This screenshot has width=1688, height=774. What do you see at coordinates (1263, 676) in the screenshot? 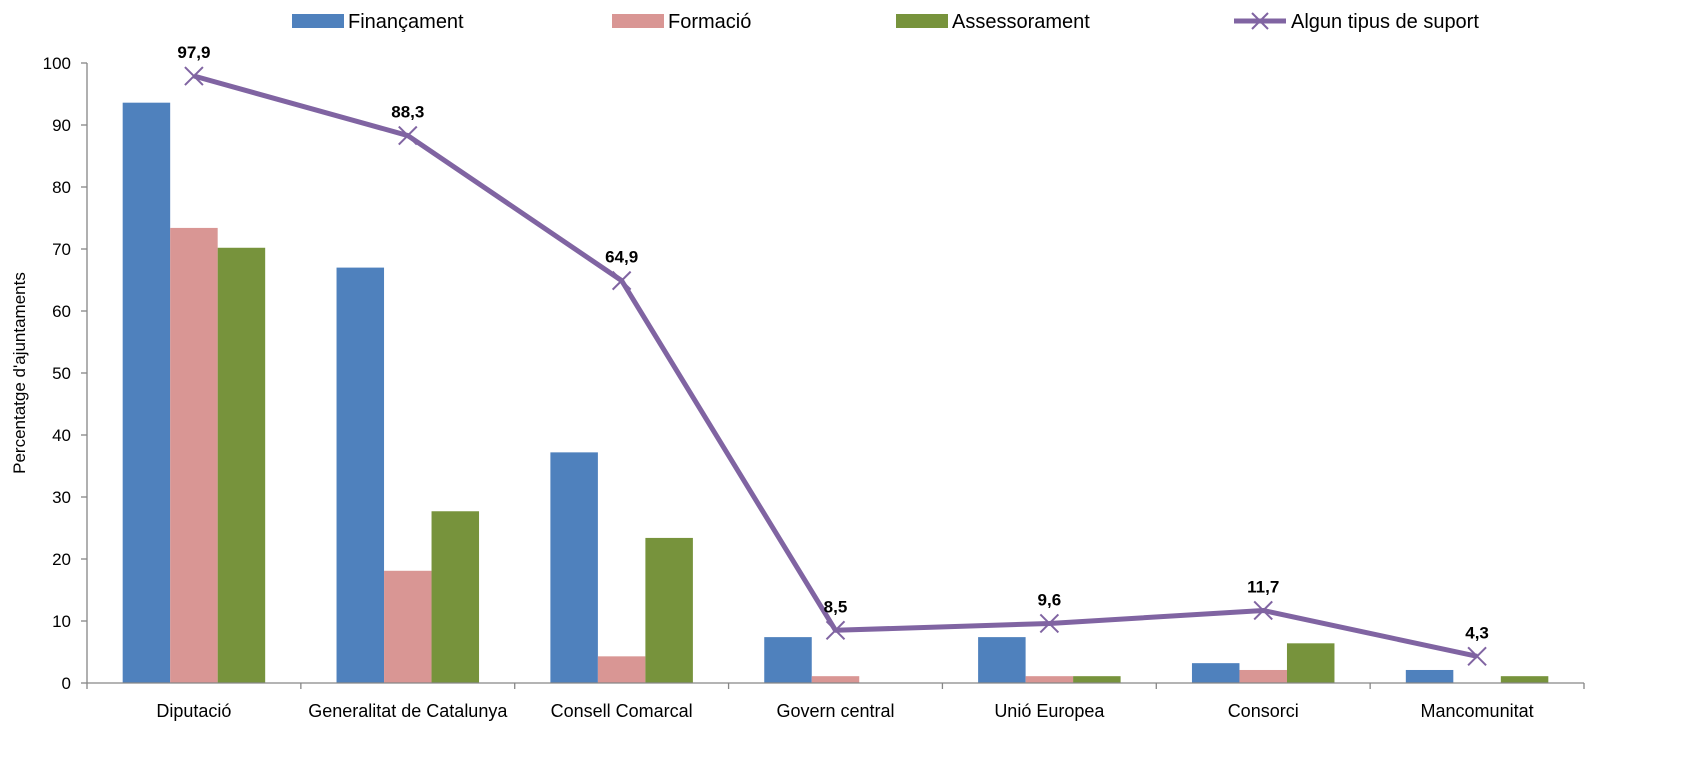
I see `bar-formaci--5` at bounding box center [1263, 676].